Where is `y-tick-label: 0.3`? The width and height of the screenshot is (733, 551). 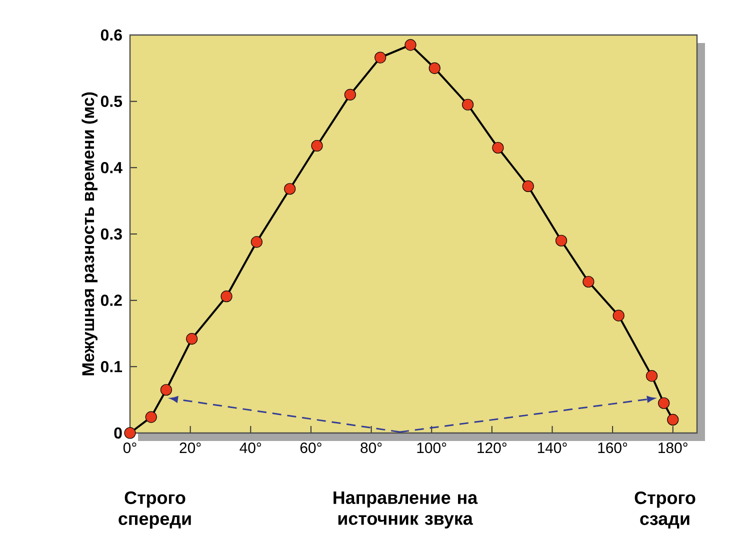 y-tick-label: 0.3 is located at coordinates (111, 234).